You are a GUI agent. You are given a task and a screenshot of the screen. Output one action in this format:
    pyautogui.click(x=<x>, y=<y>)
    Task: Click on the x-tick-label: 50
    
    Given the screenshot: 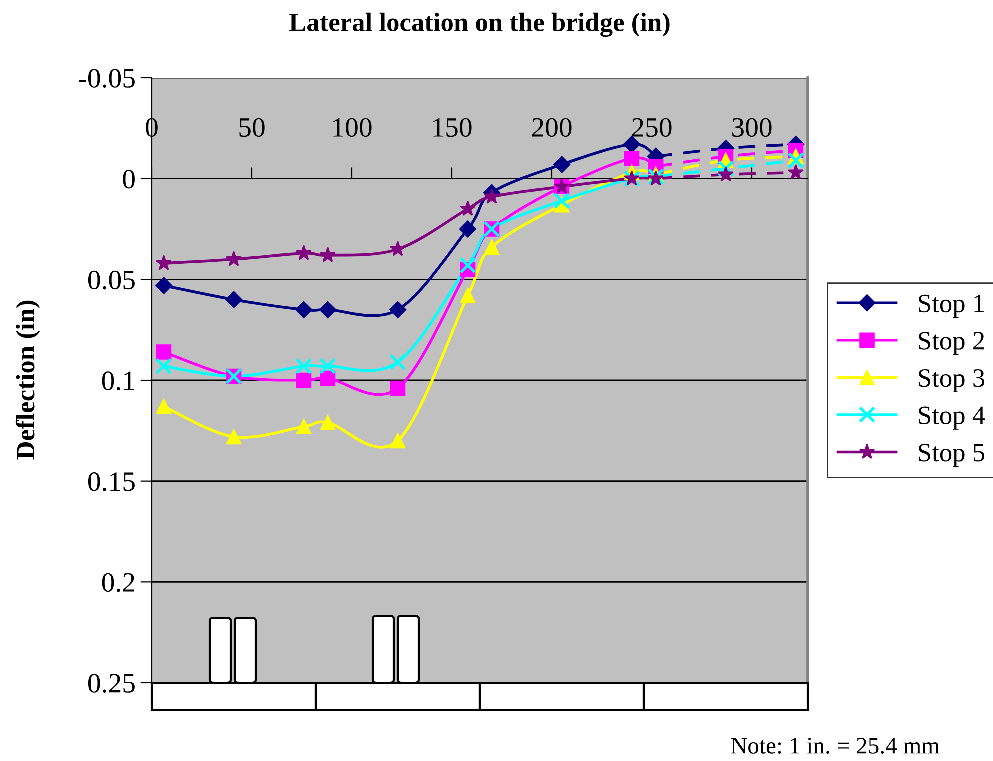 What is the action you would take?
    pyautogui.click(x=252, y=128)
    